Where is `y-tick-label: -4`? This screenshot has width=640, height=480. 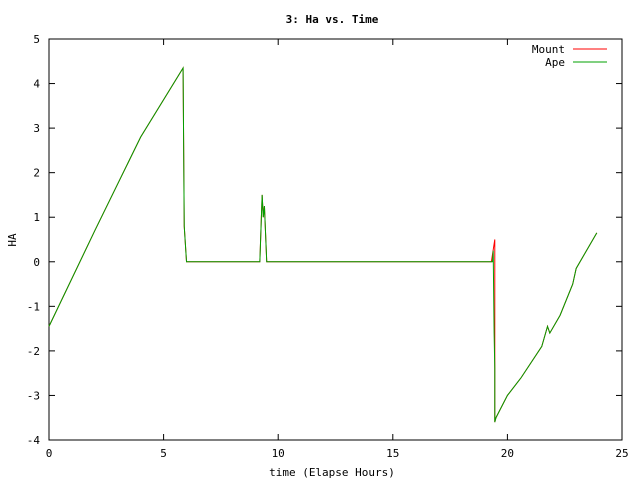
y-tick-label: -4 is located at coordinates (34, 440).